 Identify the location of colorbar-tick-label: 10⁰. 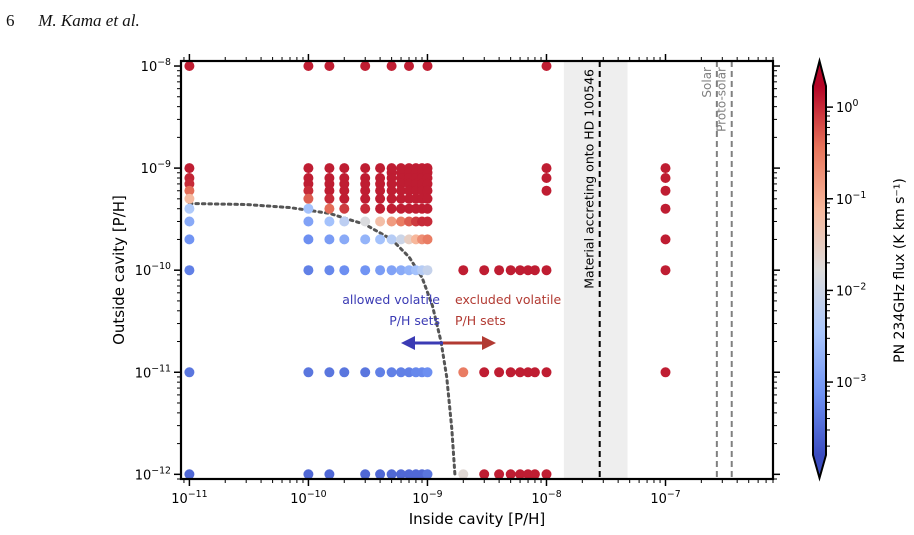
(847, 107).